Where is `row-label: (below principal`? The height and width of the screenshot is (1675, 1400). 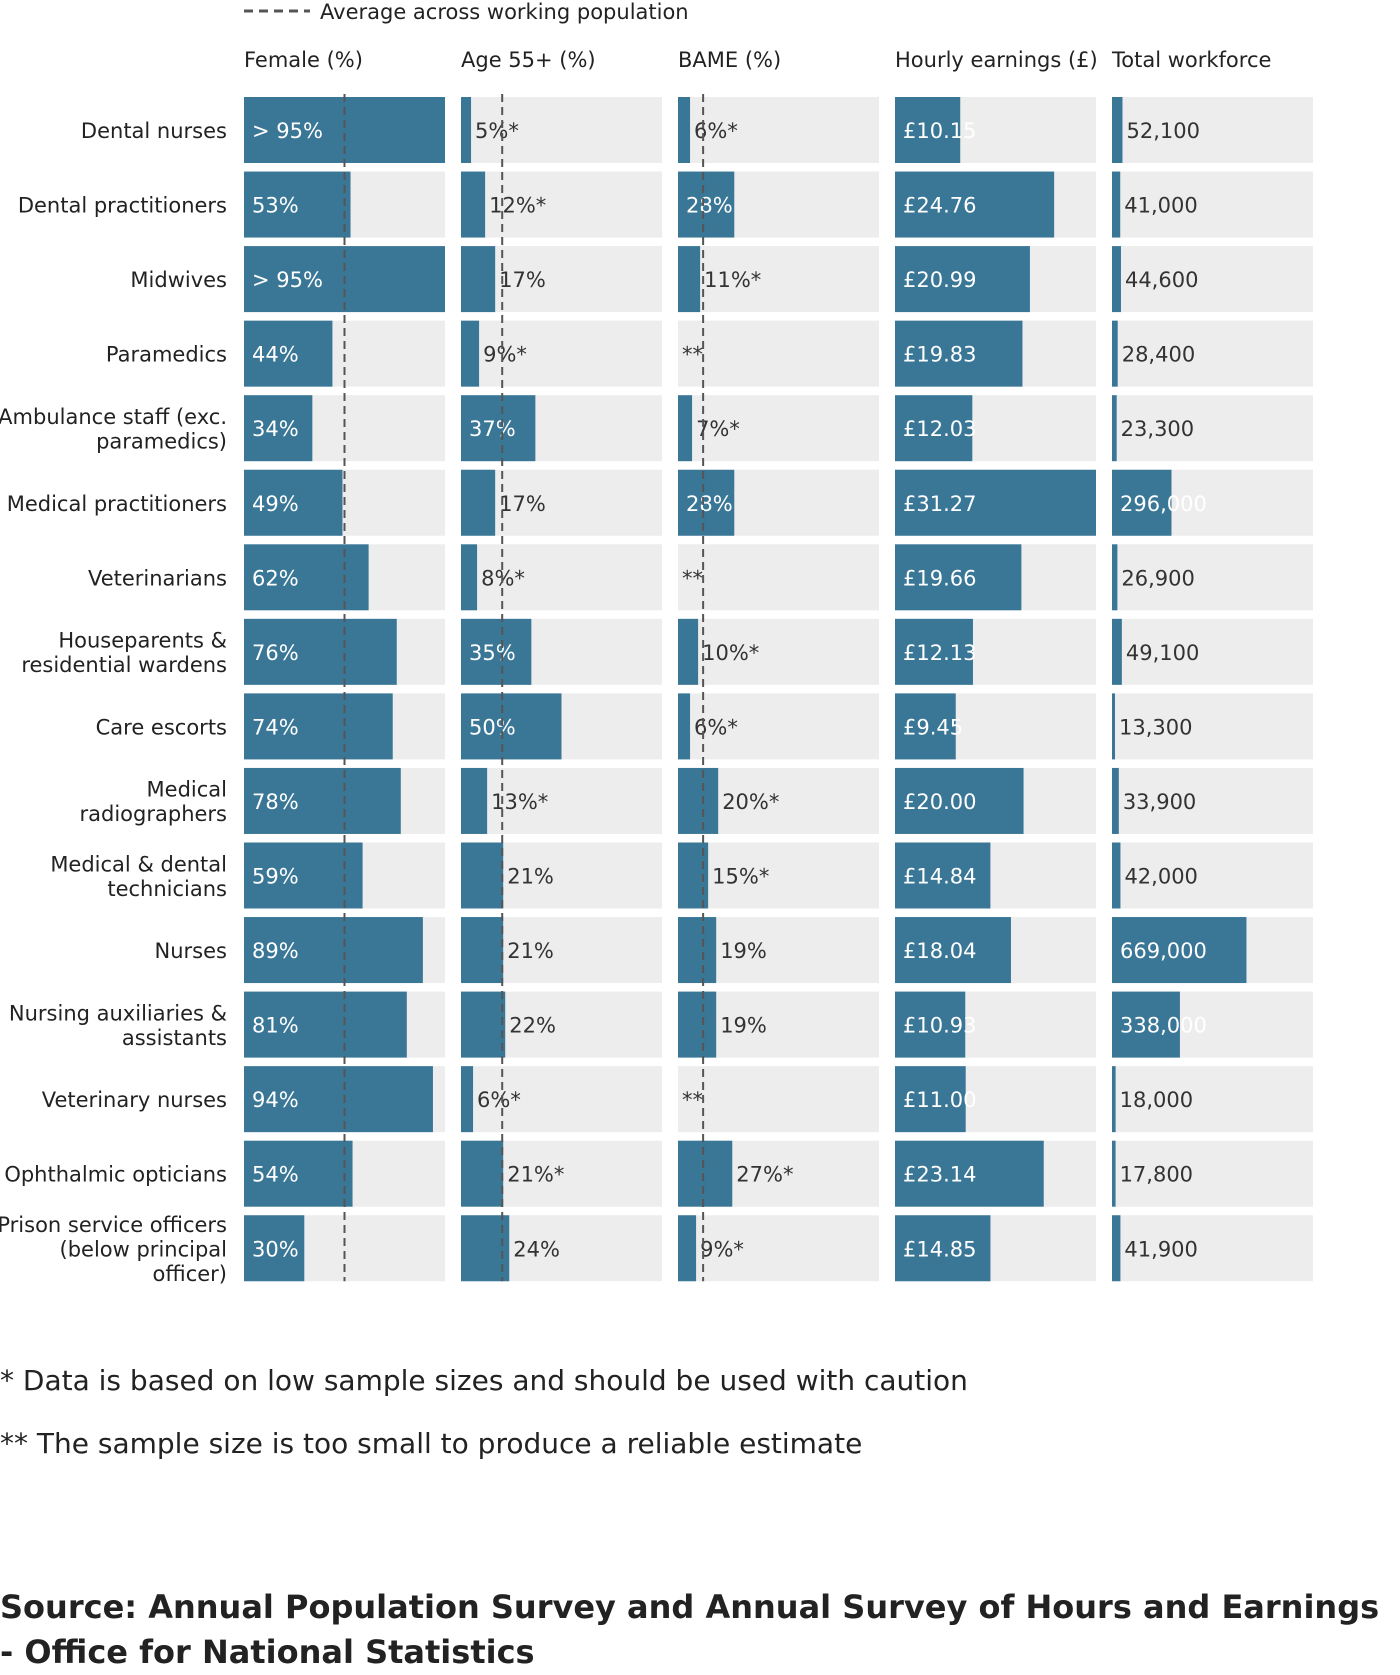 row-label: (below principal is located at coordinates (144, 1249).